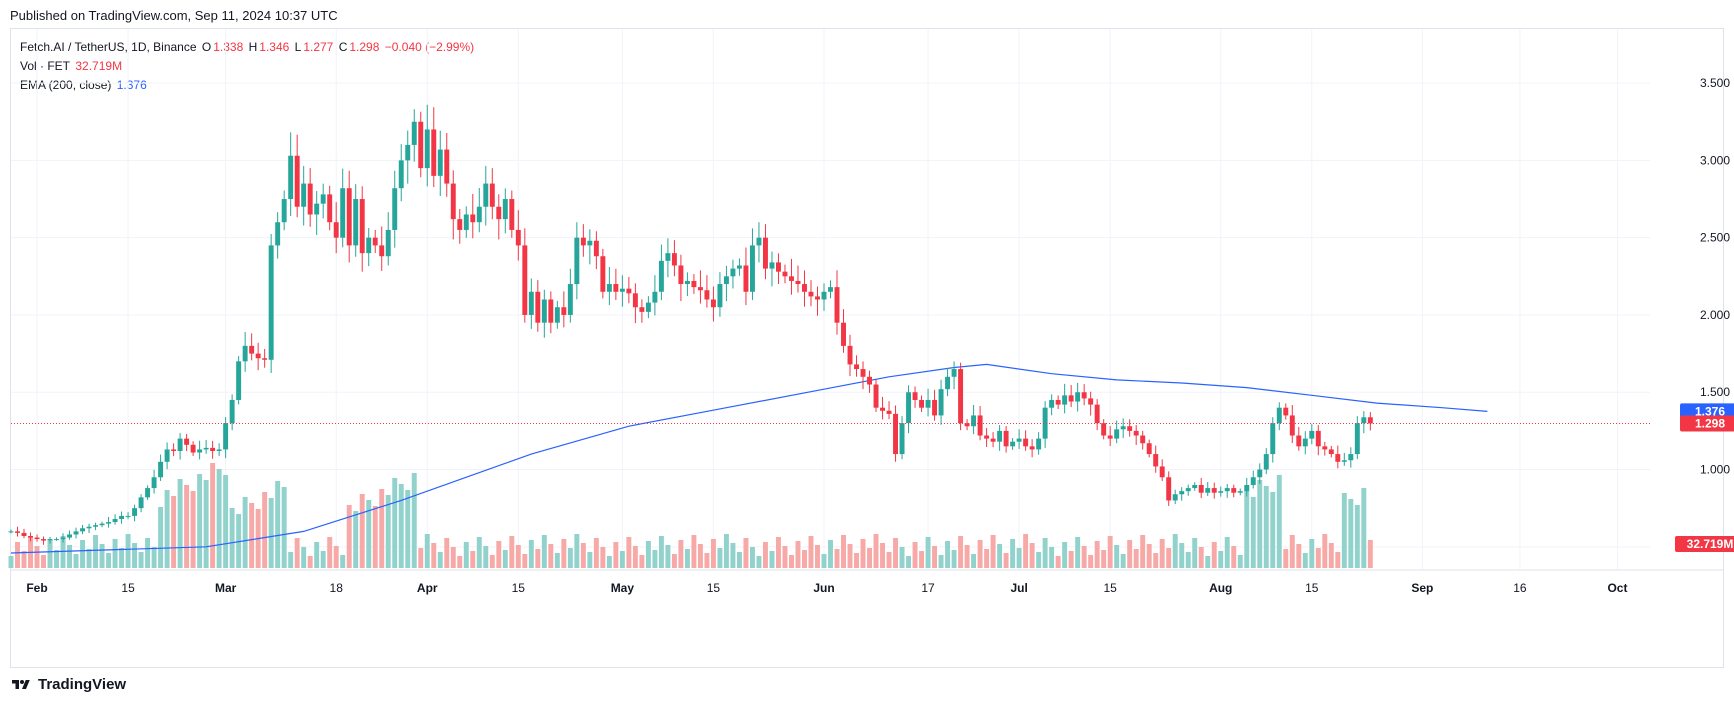 This screenshot has height=703, width=1734. I want to click on price-label-box, so click(1707, 423).